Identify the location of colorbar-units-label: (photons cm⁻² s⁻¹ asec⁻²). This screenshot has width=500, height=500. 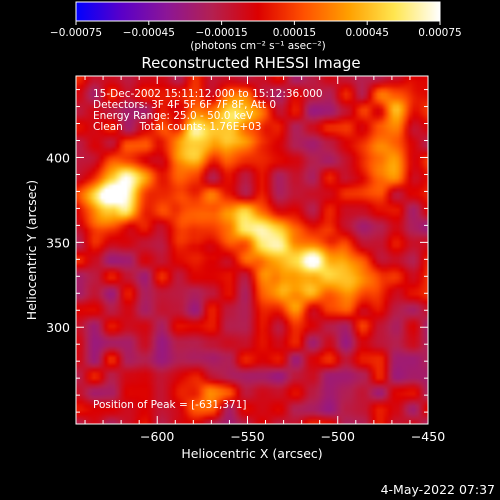
(257, 46).